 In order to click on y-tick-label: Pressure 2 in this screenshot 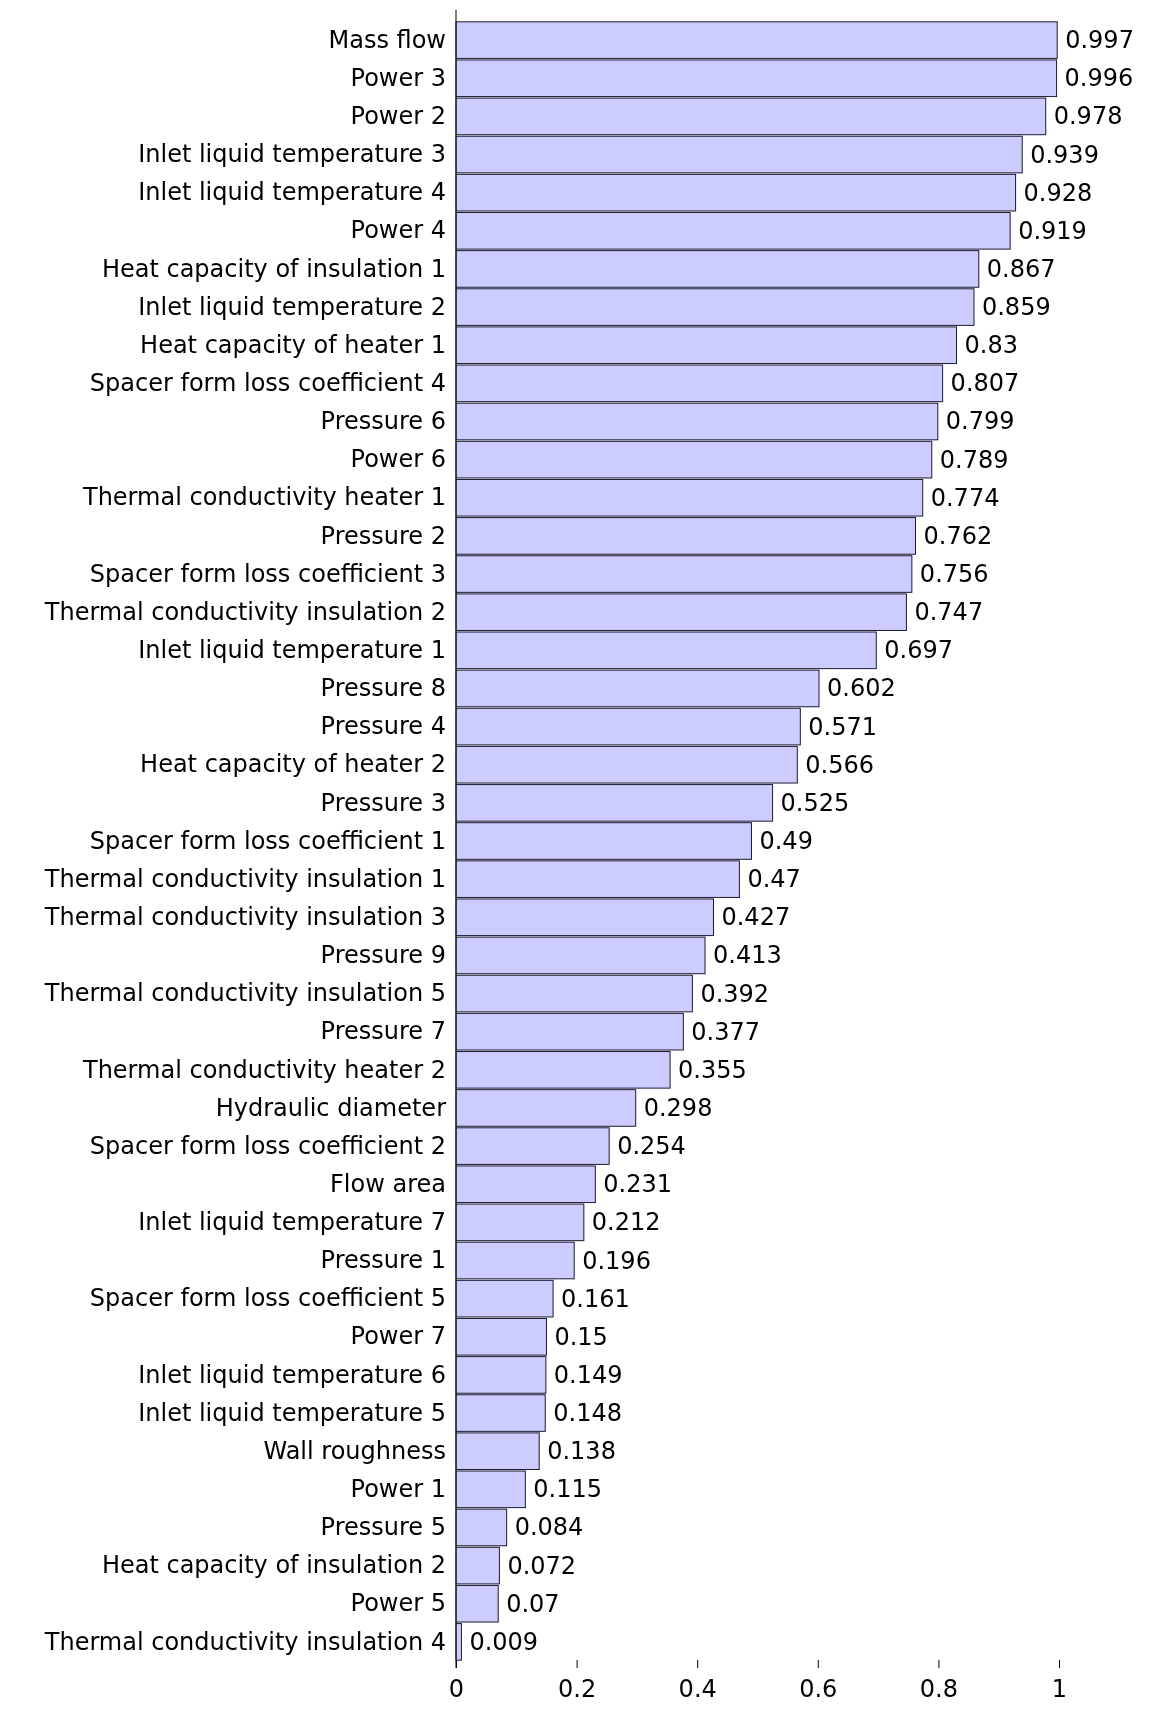, I will do `click(383, 535)`.